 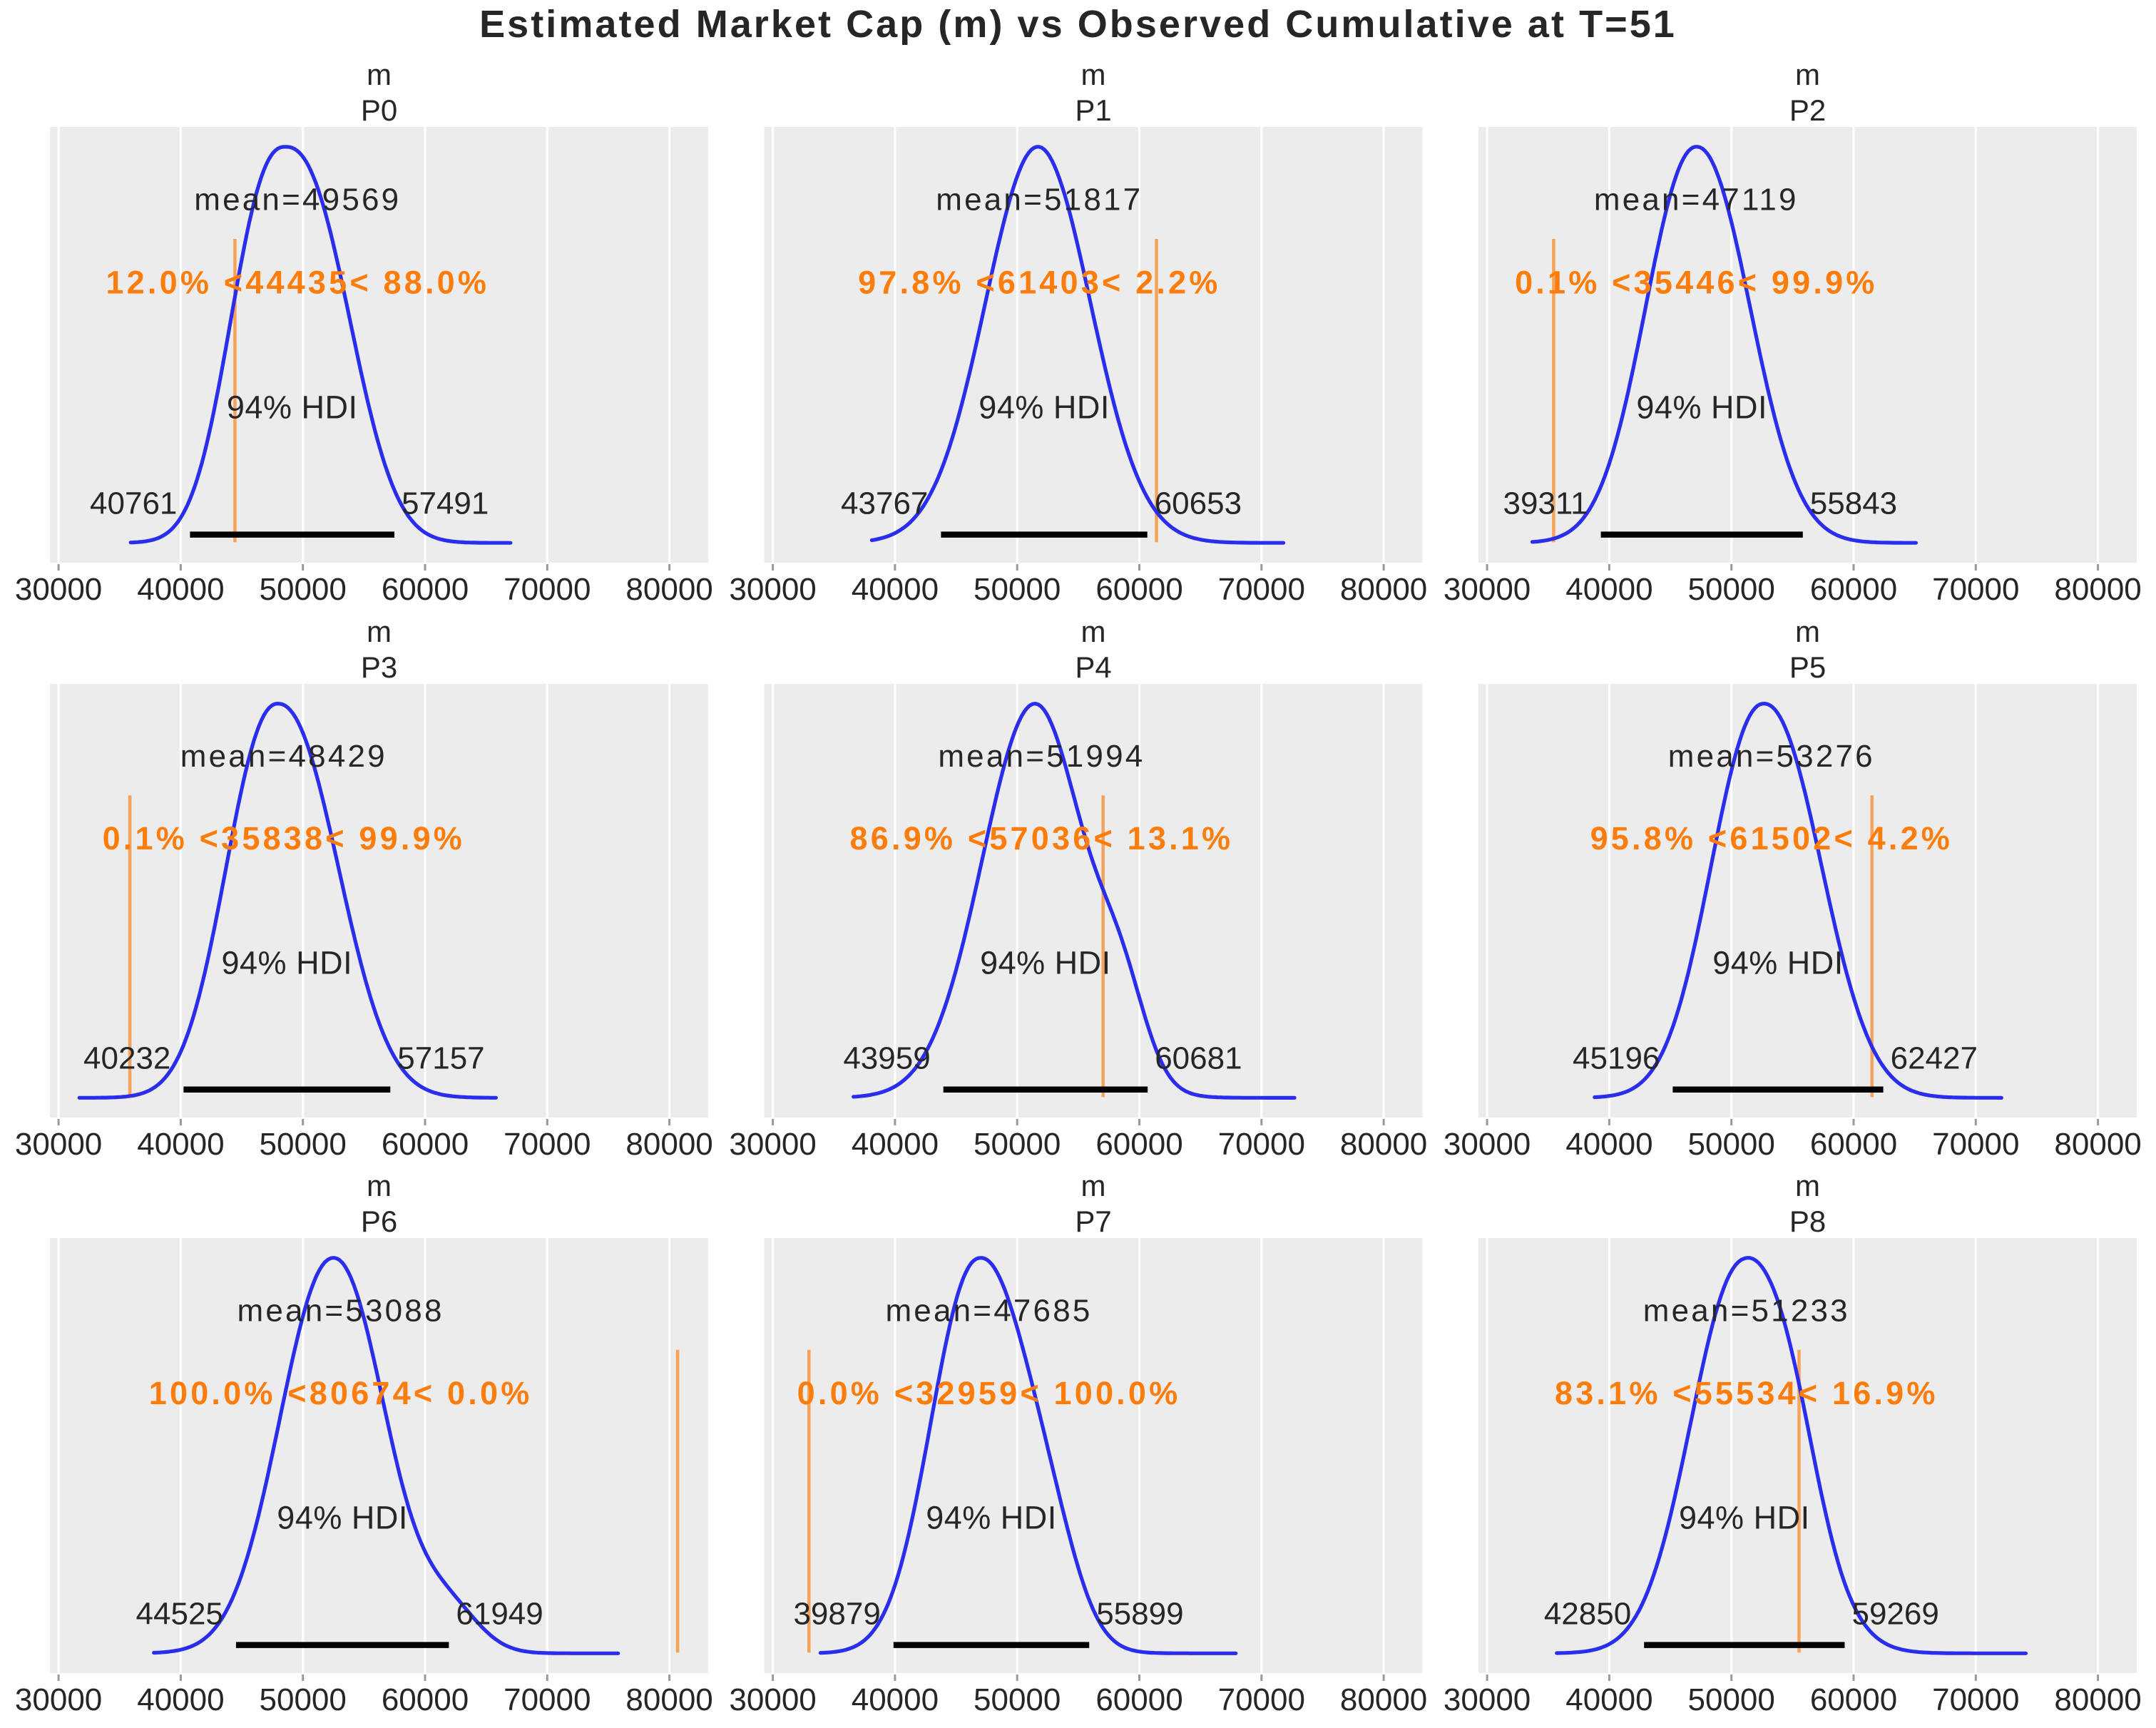 I want to click on svg-text: P8, so click(x=1808, y=1221).